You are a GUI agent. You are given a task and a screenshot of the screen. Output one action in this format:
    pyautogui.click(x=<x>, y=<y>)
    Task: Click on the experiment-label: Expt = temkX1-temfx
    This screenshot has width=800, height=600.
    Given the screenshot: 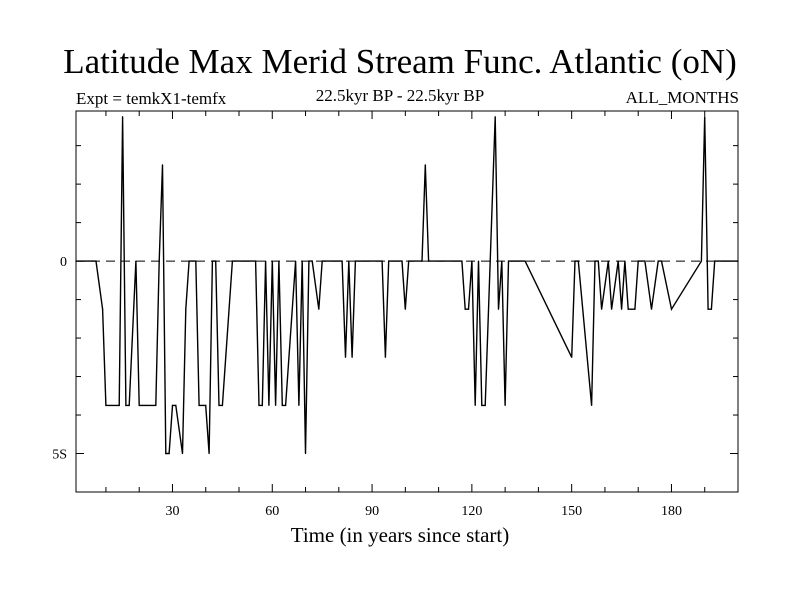 What is the action you would take?
    pyautogui.click(x=151, y=98)
    